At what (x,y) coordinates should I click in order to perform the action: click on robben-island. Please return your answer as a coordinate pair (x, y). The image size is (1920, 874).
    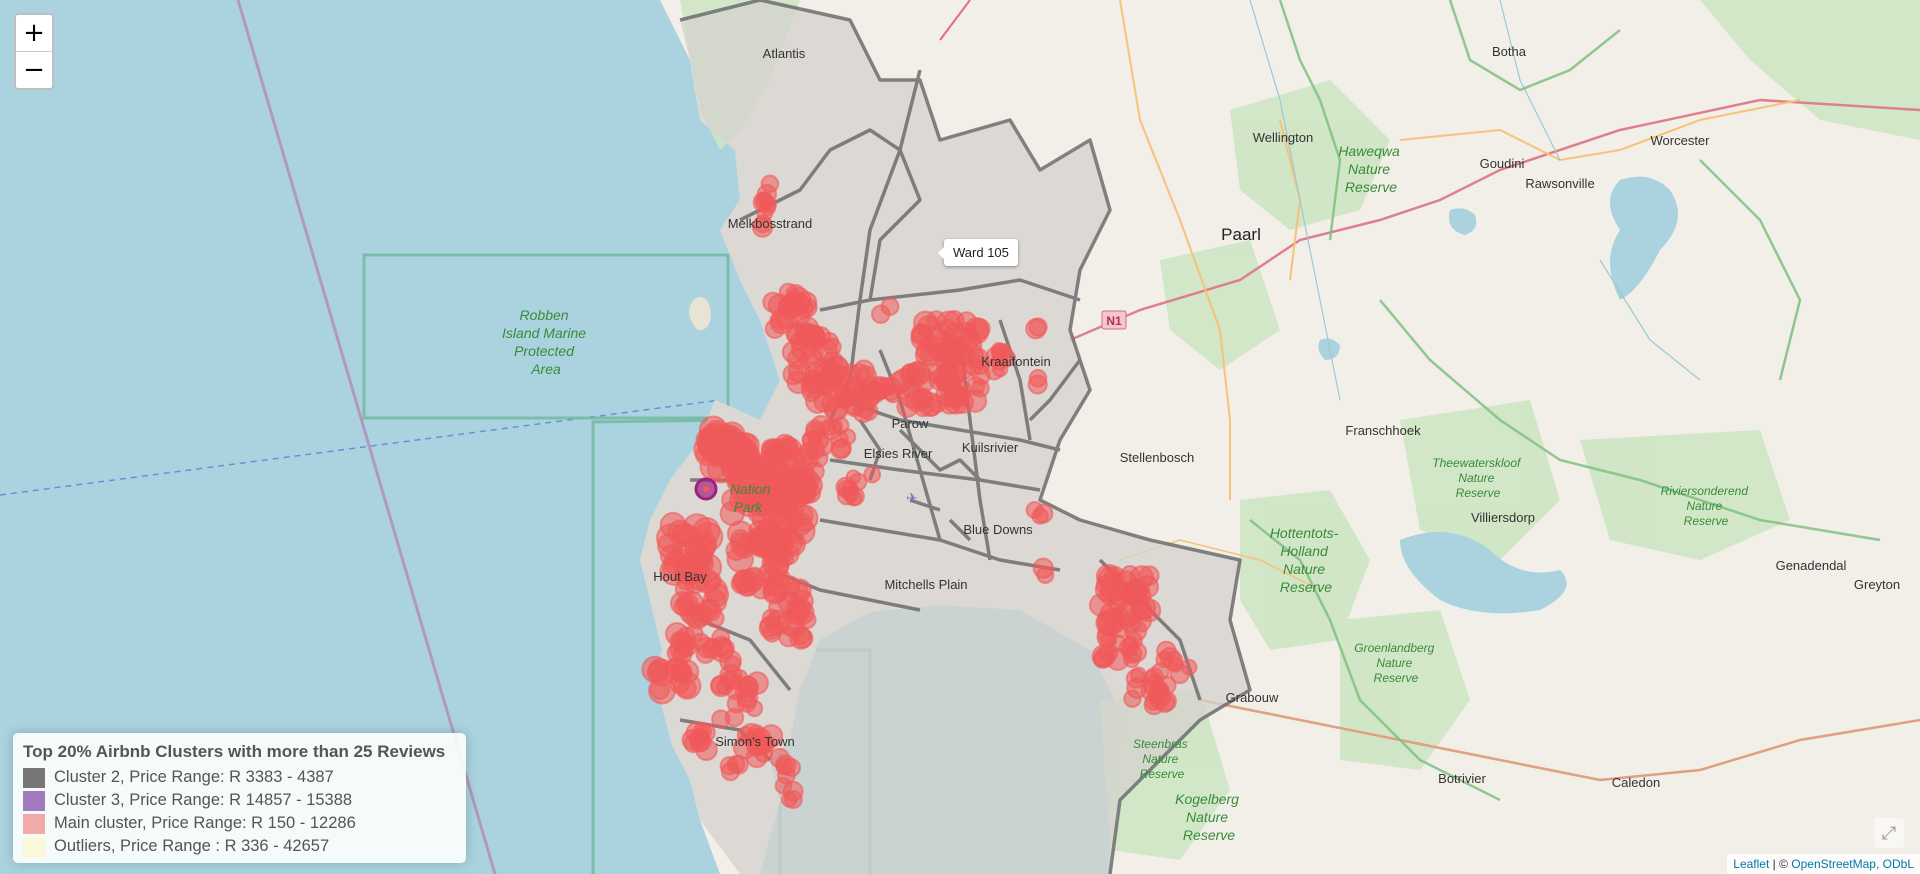
    Looking at the image, I should click on (700, 314).